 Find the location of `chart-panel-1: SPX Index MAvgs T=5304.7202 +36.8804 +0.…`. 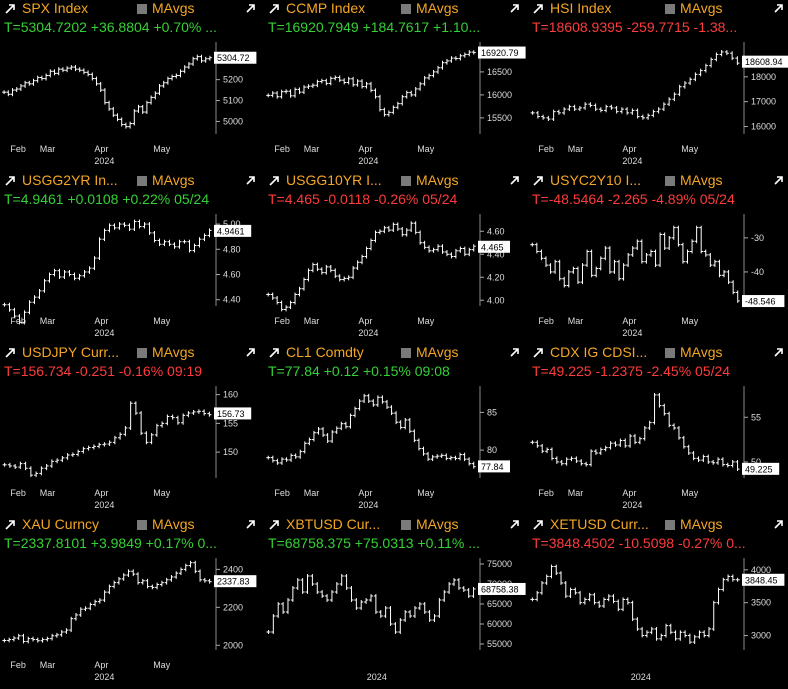

chart-panel-1: SPX Index MAvgs T=5304.7202 +36.8804 +0.… is located at coordinates (131, 85).